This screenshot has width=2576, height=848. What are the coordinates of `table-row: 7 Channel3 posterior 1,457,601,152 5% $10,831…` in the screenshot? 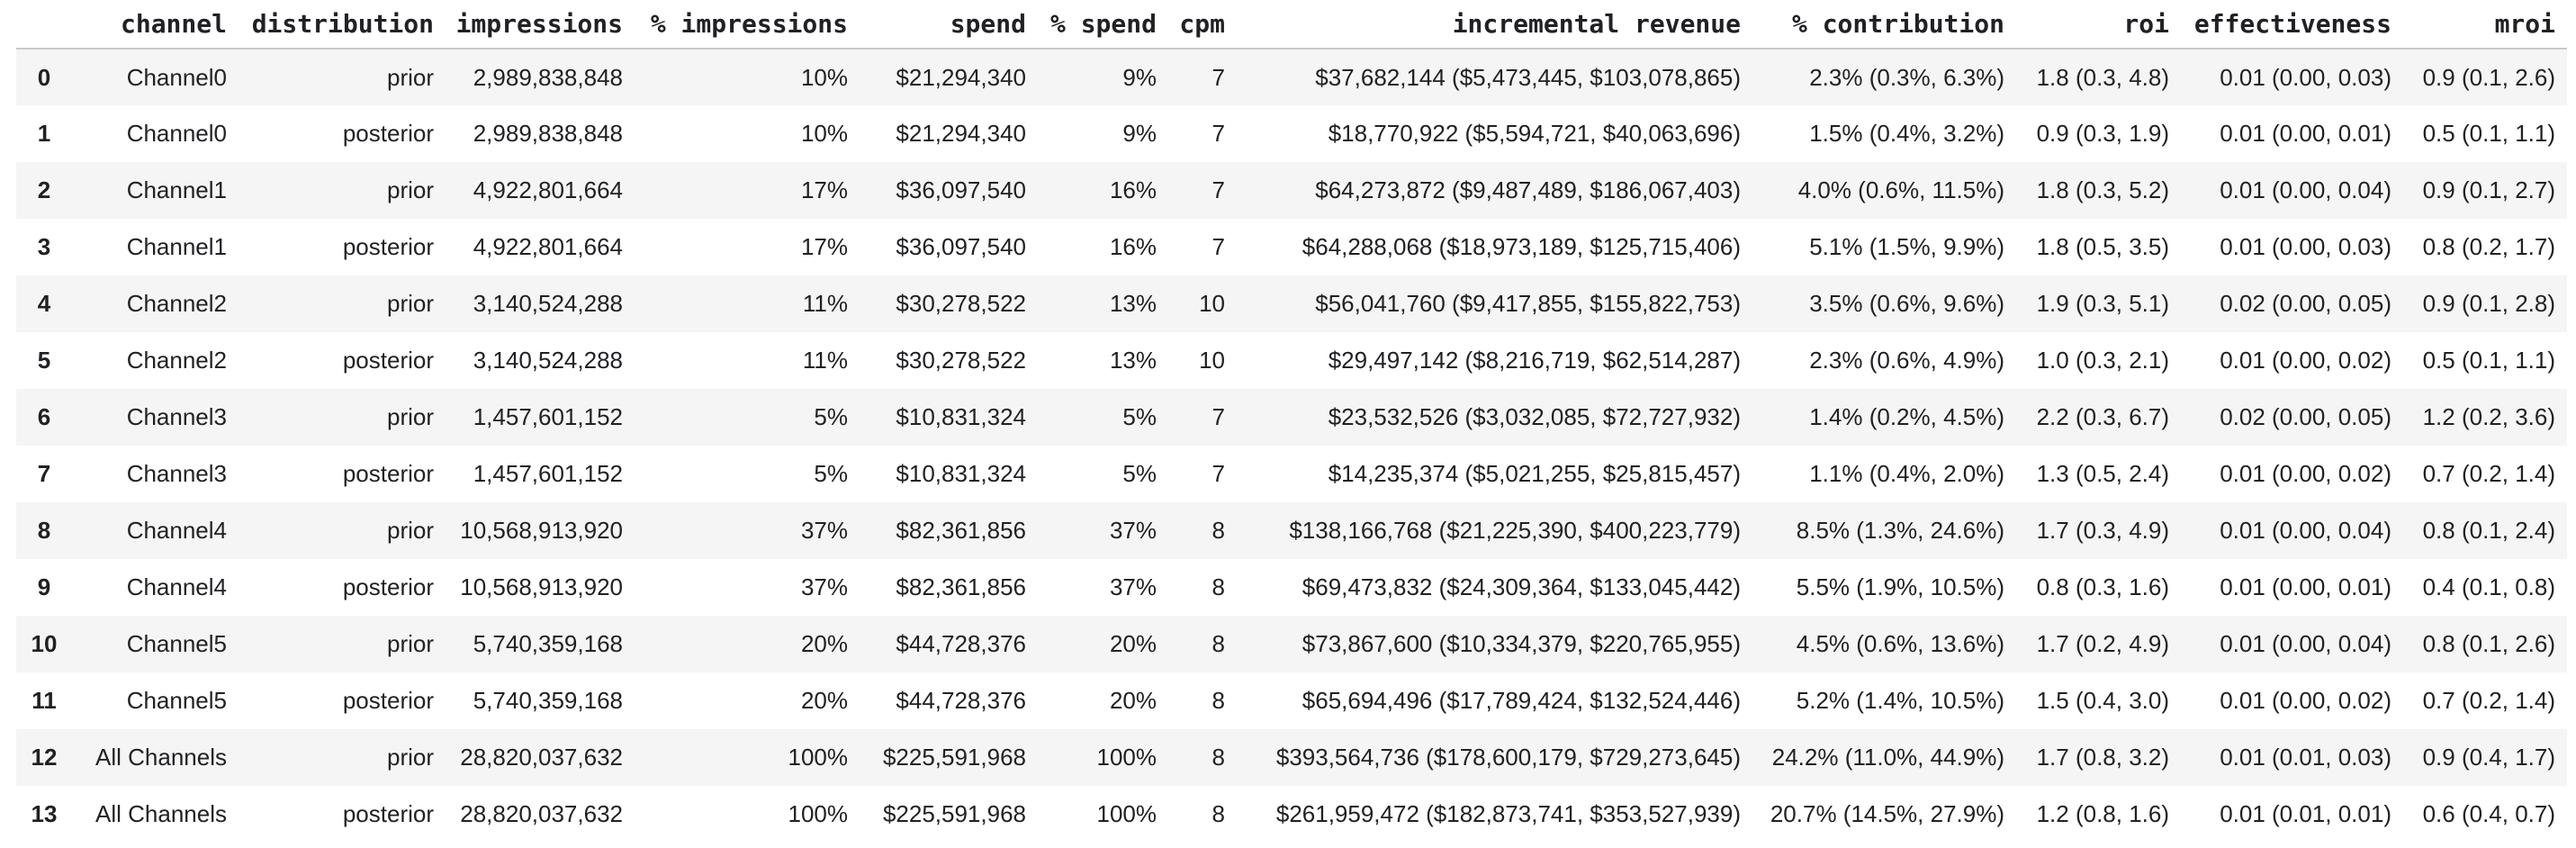 It's located at (1291, 474).